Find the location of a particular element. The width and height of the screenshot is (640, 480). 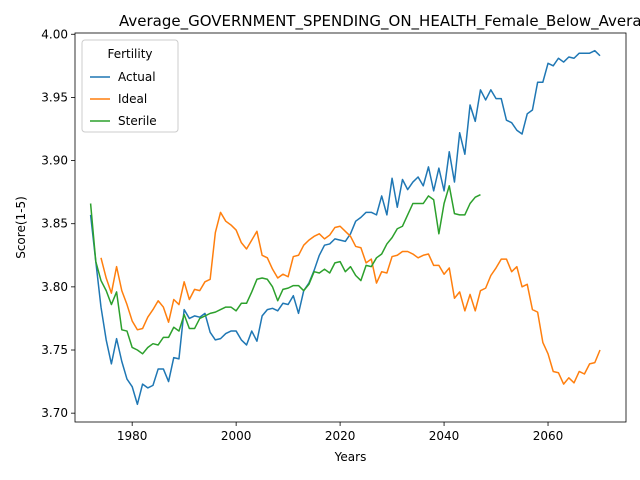

y-tick-label: 3.90 is located at coordinates (54, 161).